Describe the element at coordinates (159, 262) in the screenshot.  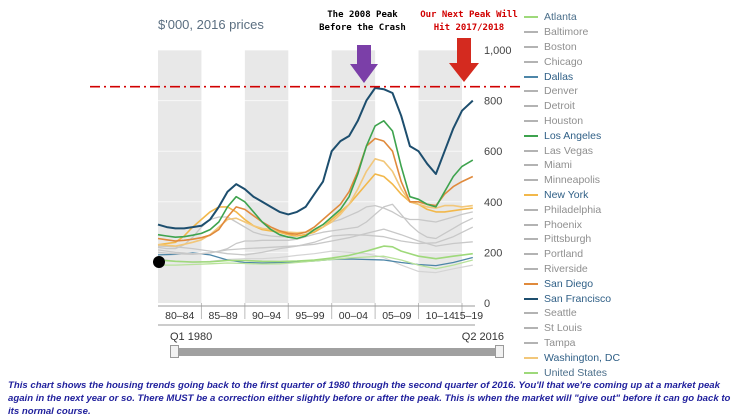
I see `start-marker` at that location.